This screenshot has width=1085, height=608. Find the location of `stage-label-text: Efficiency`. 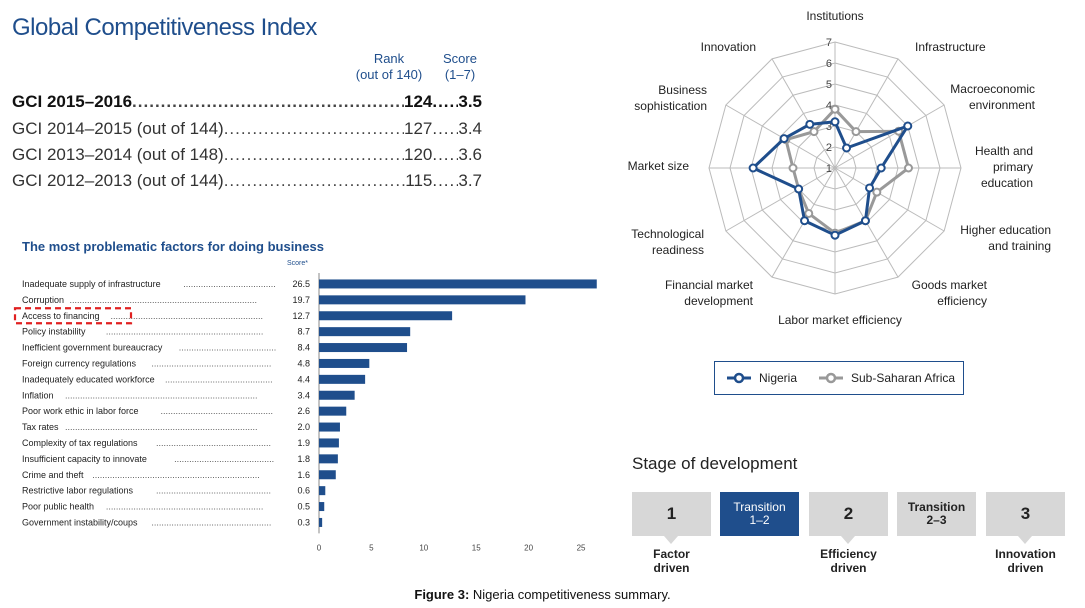

stage-label-text: Efficiency is located at coordinates (848, 554).